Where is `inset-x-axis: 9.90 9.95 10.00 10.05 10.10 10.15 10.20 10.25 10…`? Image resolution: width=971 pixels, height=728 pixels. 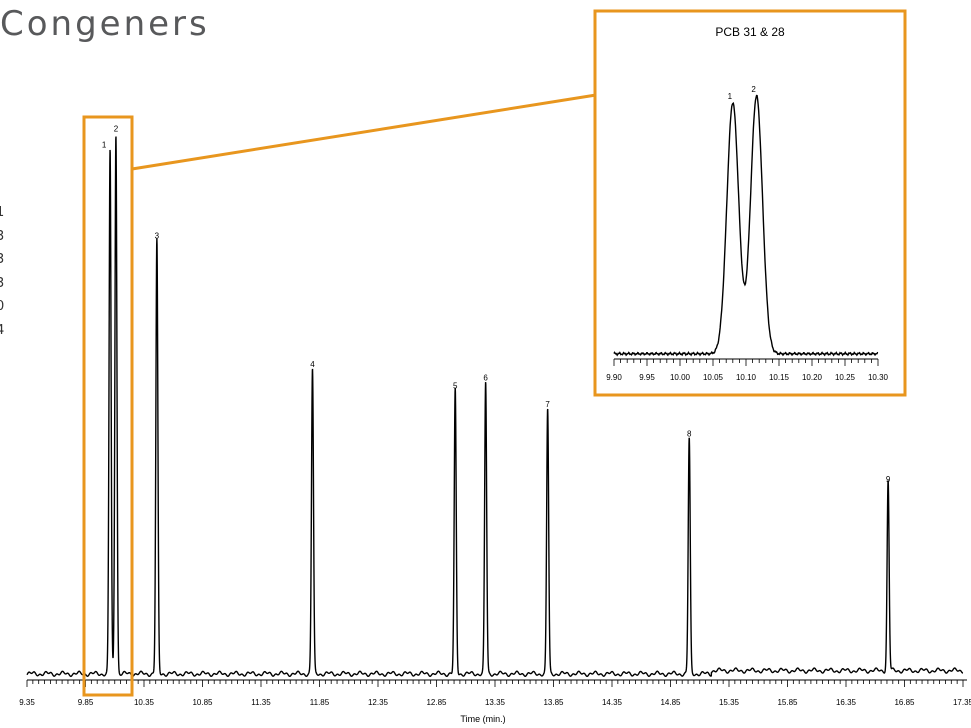 inset-x-axis: 9.90 9.95 10.00 10.05 10.10 10.15 10.20 10.25 10… is located at coordinates (747, 370).